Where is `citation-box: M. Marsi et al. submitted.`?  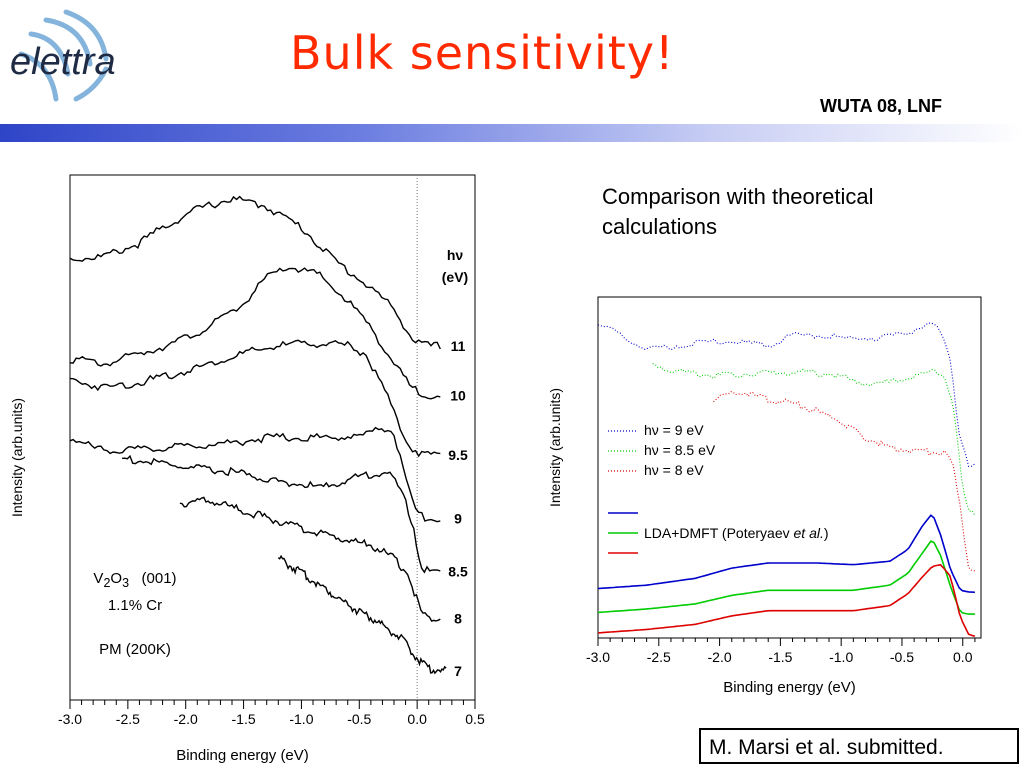
citation-box: M. Marsi et al. submitted. is located at coordinates (859, 746).